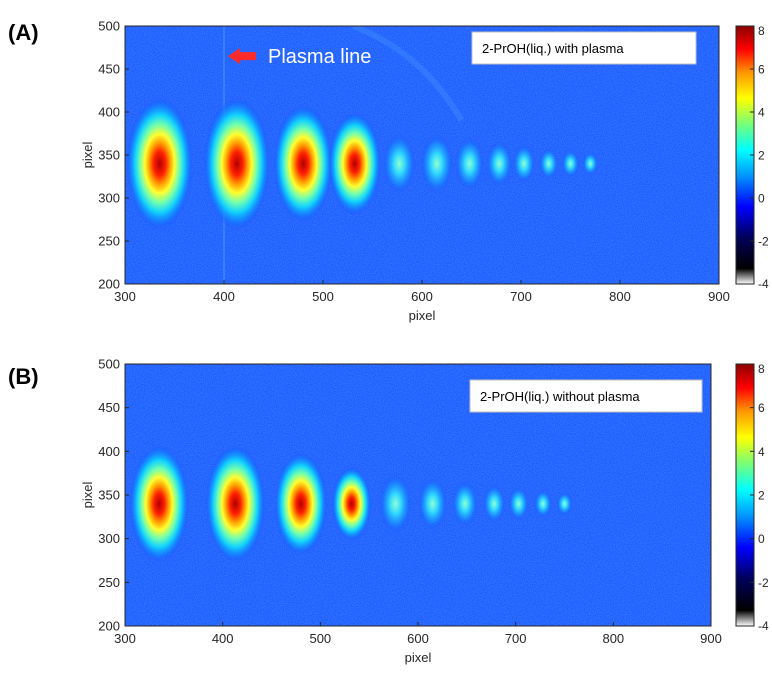 This screenshot has height=676, width=772. Describe the element at coordinates (553, 48) in the screenshot. I see `legend-text: 2-PrOH(liq.) with plasma` at that location.